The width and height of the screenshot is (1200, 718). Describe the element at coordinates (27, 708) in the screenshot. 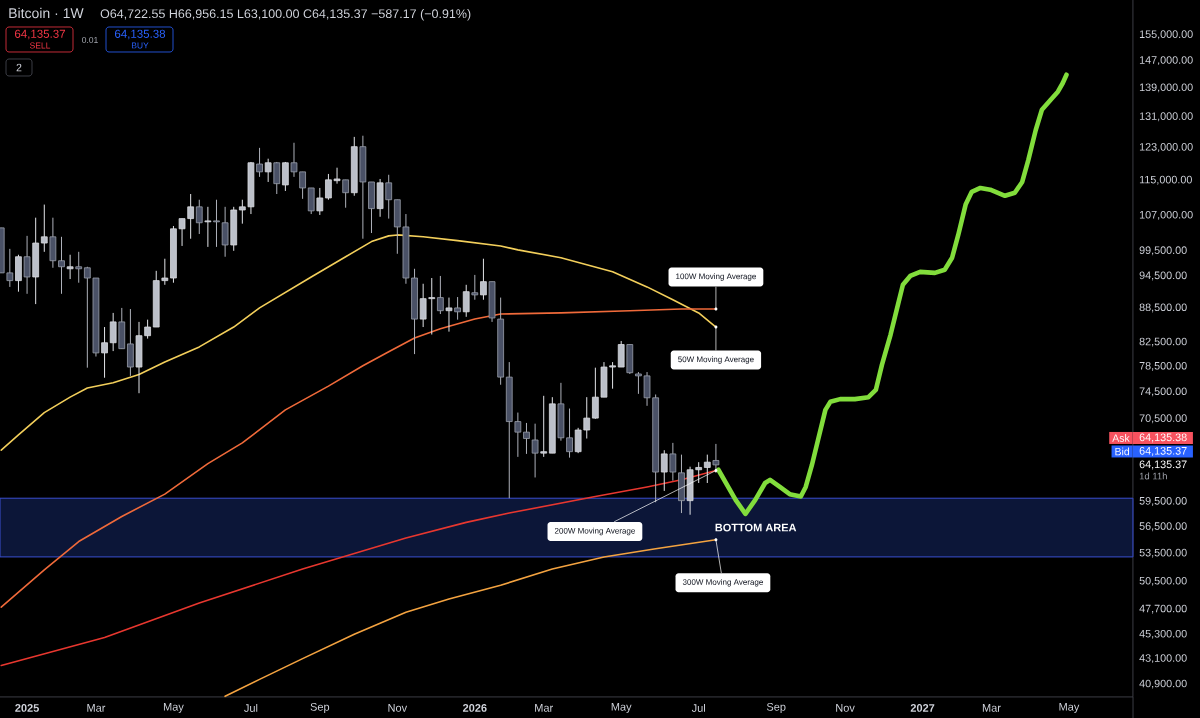

I see `x-tick-label: 2025` at that location.